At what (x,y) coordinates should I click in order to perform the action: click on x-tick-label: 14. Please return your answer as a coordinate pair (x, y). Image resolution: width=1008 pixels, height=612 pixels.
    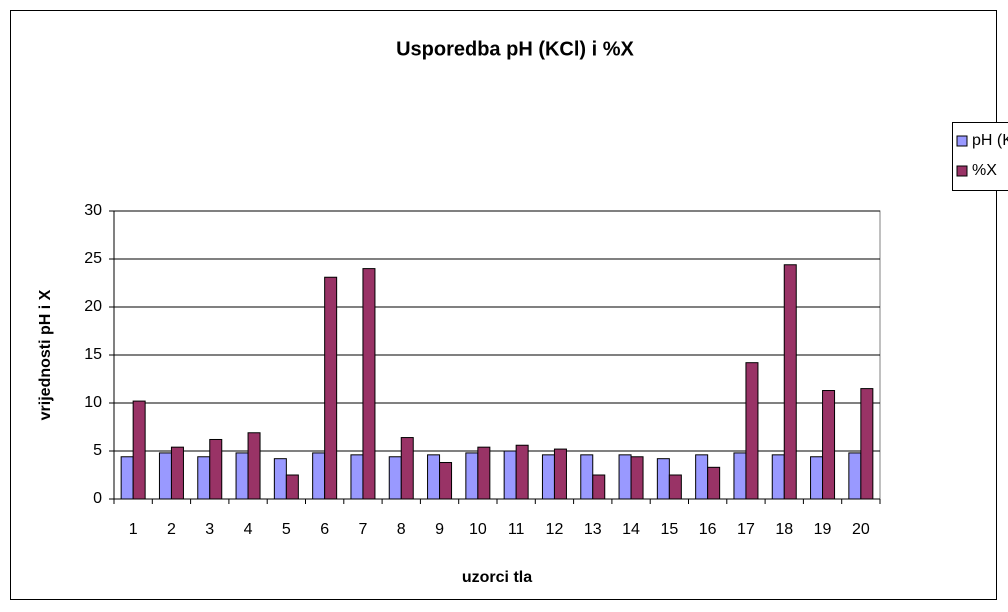
    Looking at the image, I should click on (631, 529).